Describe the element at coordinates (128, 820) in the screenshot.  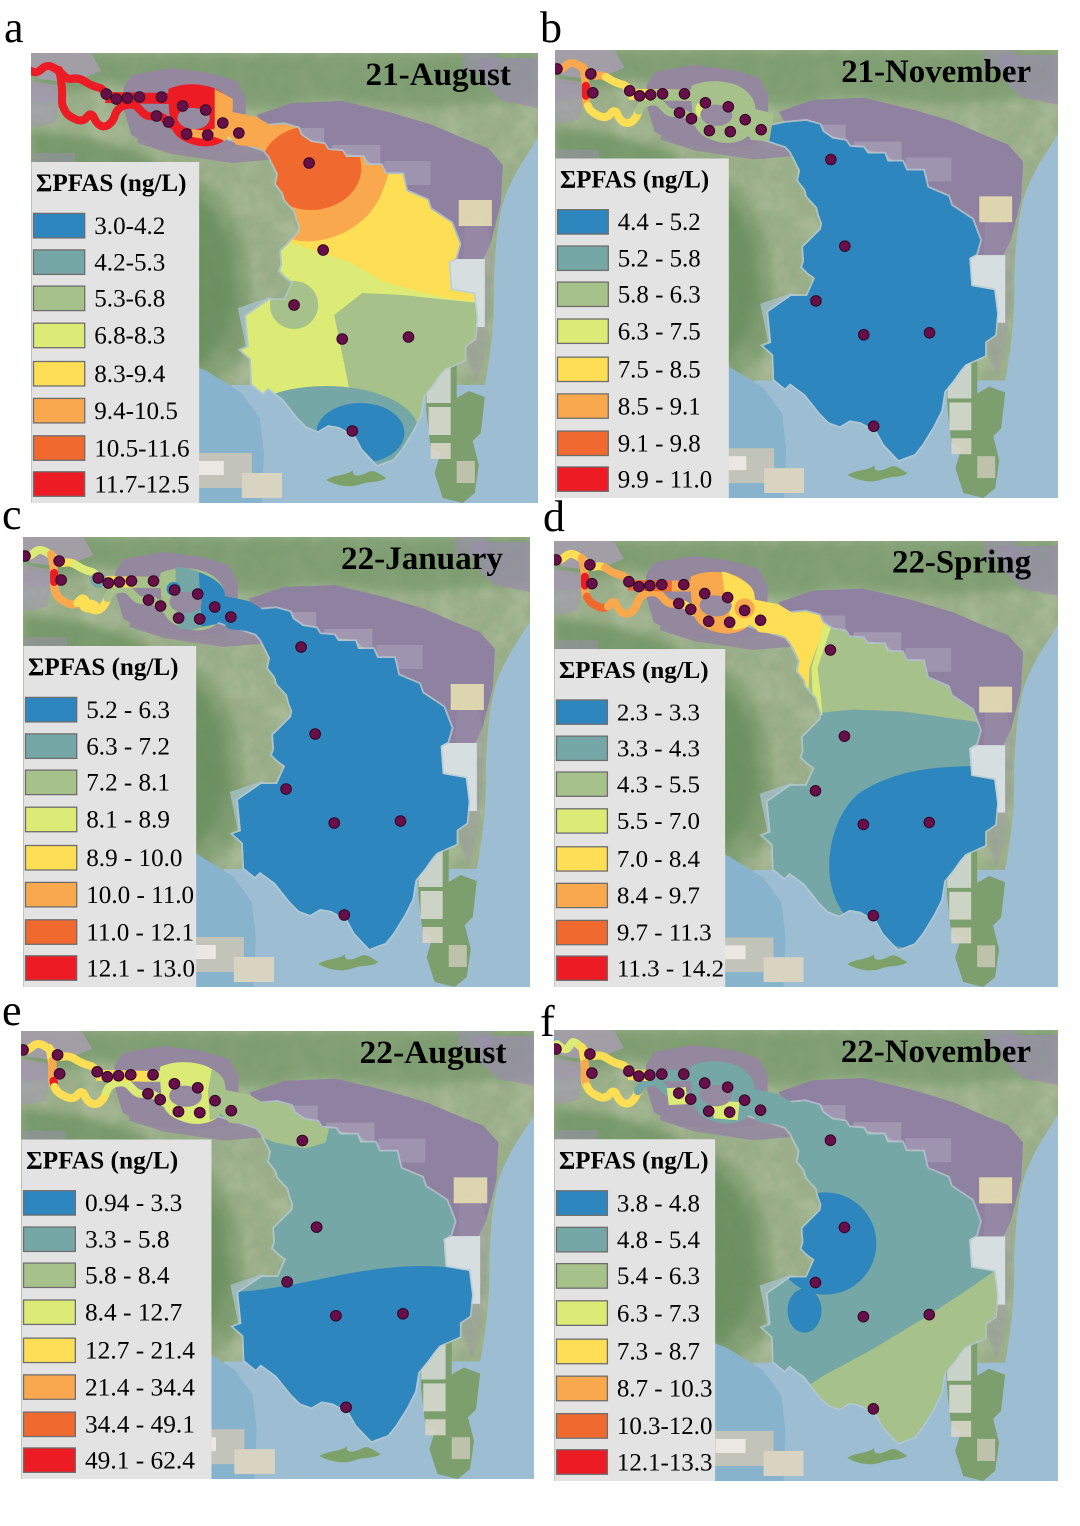
I see `svg-text: 8.1 - 8.9` at that location.